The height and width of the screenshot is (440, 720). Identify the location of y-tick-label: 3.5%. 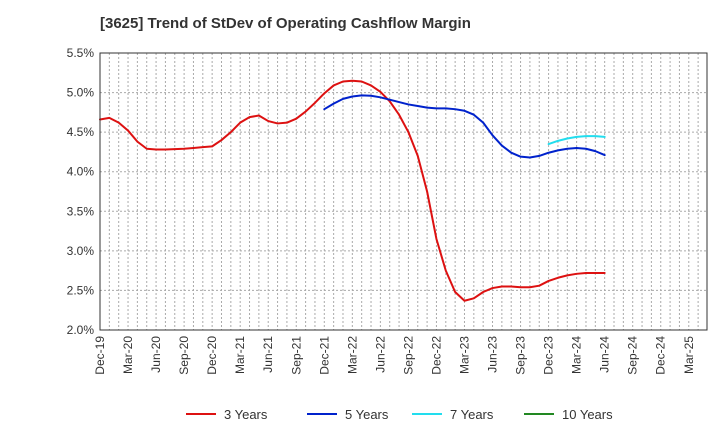
(81, 211).